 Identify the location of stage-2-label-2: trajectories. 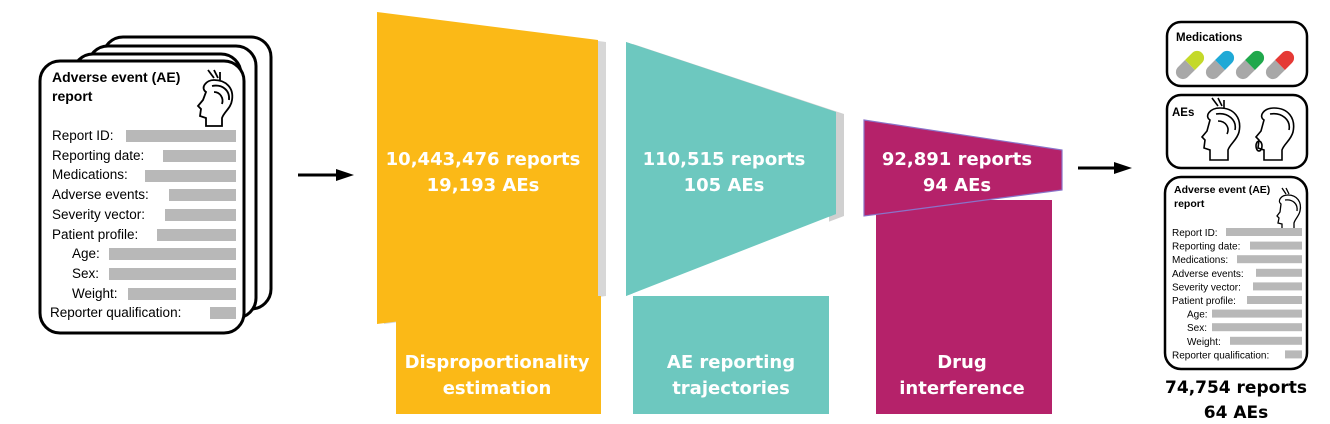
(731, 388).